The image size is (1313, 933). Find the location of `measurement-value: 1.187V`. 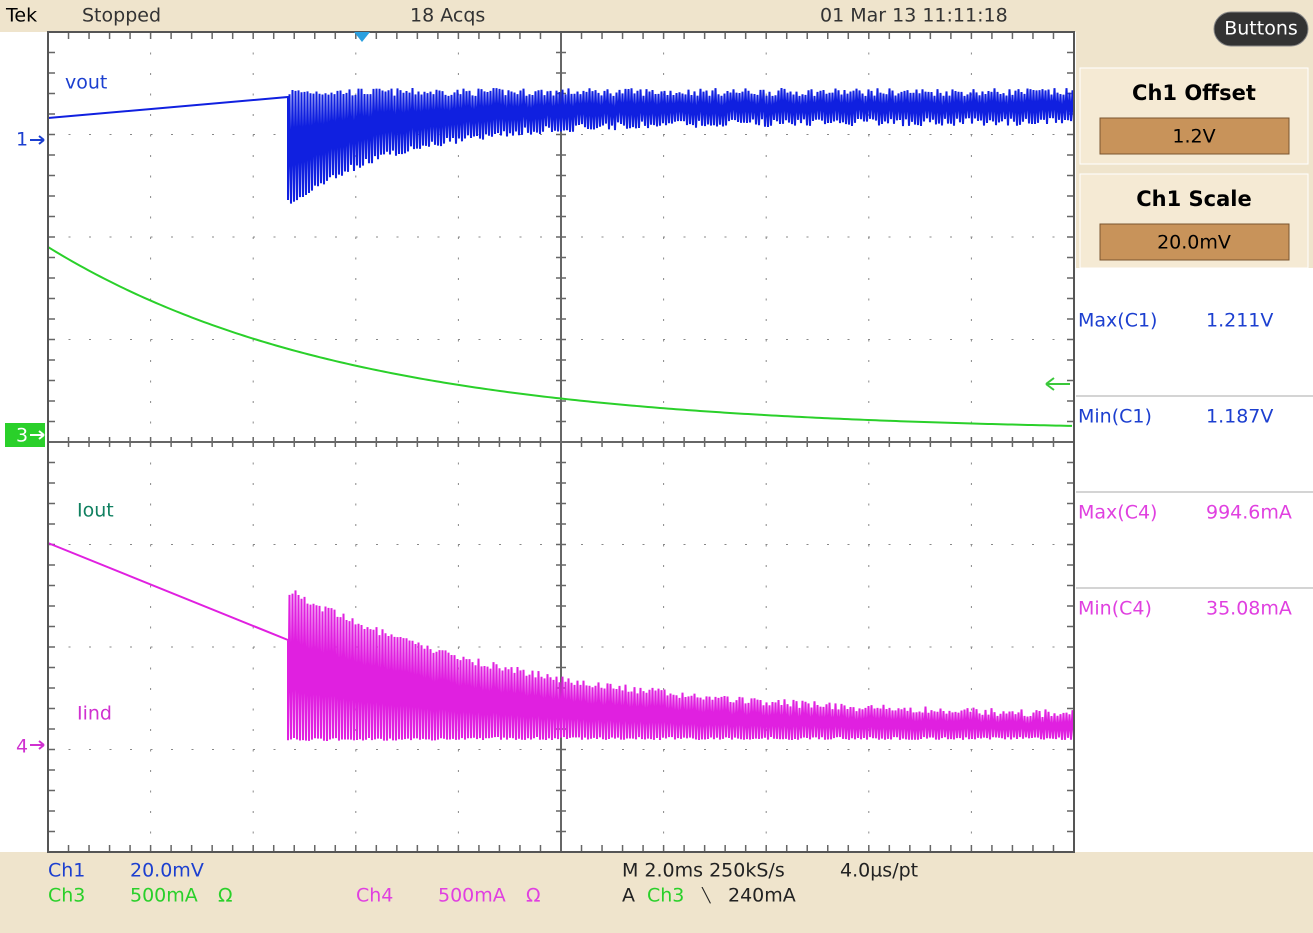

measurement-value: 1.187V is located at coordinates (1239, 417).